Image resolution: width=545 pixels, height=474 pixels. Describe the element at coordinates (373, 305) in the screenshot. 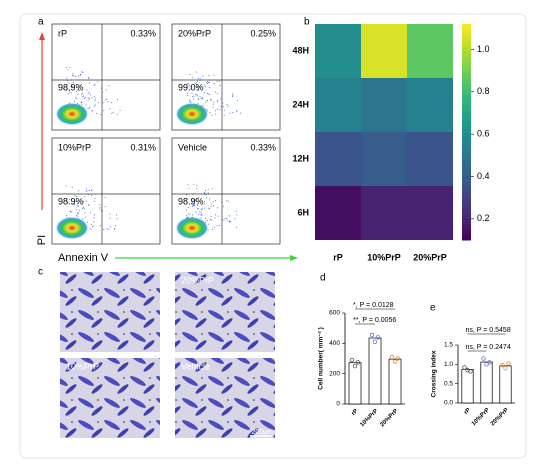

I see `annotation: *, P = 0.0128` at that location.